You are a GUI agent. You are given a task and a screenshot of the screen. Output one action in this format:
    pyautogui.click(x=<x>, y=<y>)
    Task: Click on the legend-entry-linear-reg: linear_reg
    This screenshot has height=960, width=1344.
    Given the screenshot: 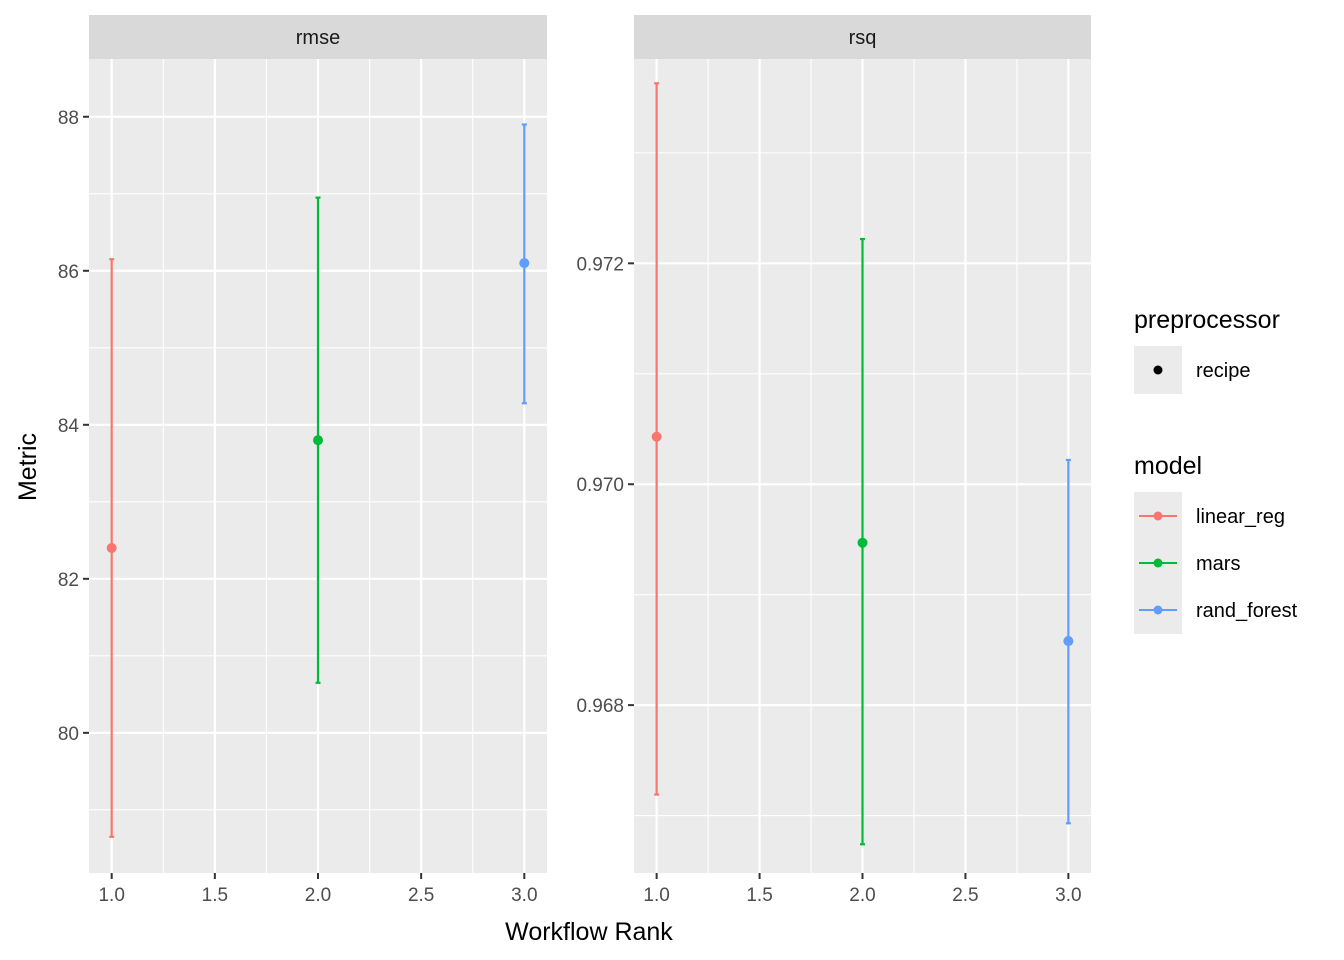 What is the action you would take?
    pyautogui.click(x=1209, y=516)
    